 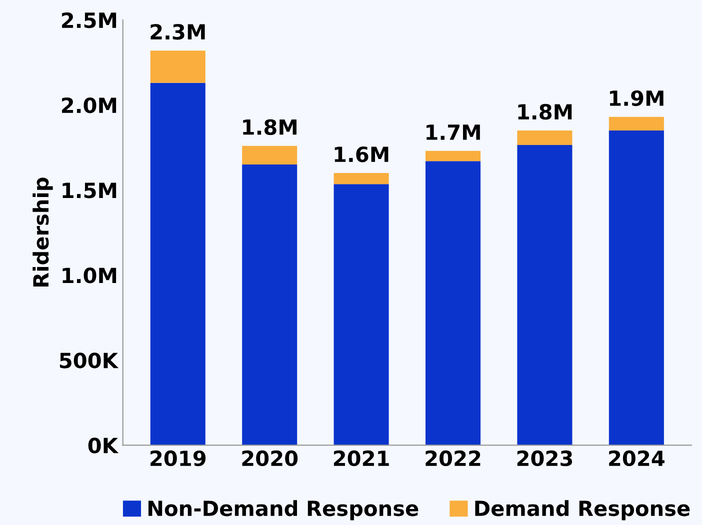 What do you see at coordinates (103, 446) in the screenshot?
I see `y-tick-label: 0K` at bounding box center [103, 446].